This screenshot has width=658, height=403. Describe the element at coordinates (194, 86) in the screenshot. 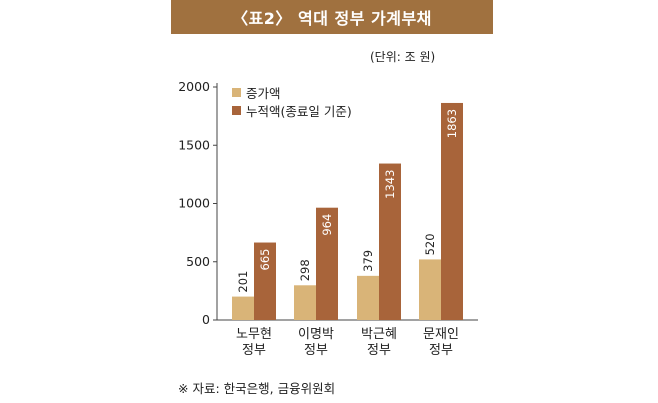

I see `y-tick-label: 2000` at that location.